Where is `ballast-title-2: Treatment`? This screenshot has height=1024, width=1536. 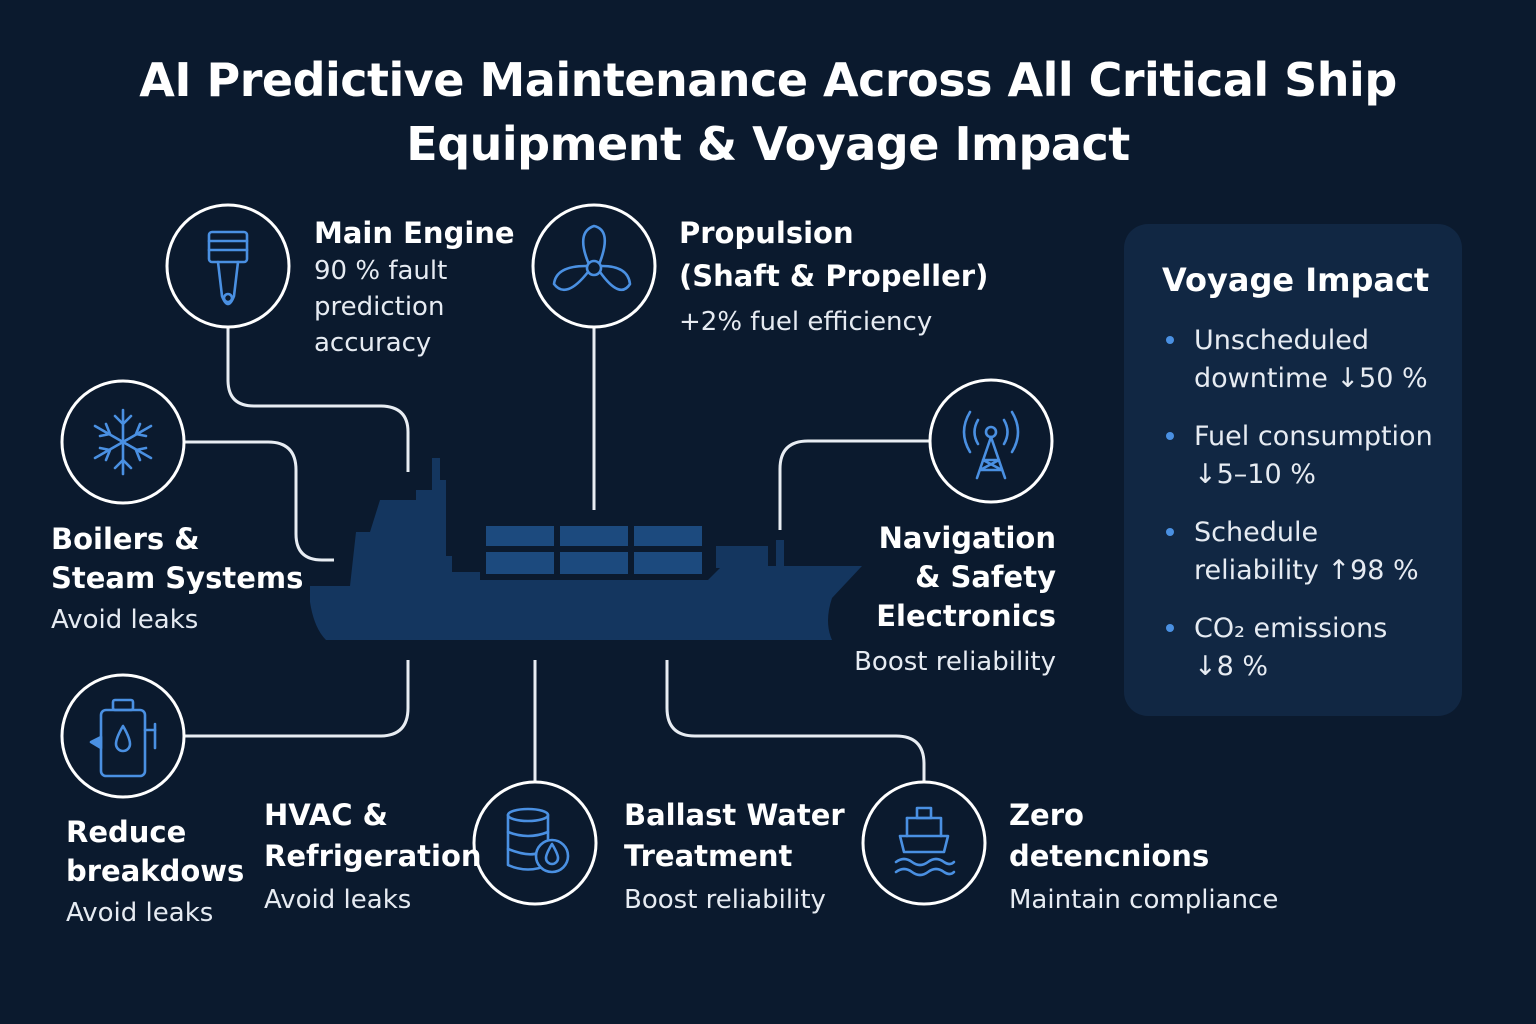
ballast-title-2: Treatment is located at coordinates (708, 856).